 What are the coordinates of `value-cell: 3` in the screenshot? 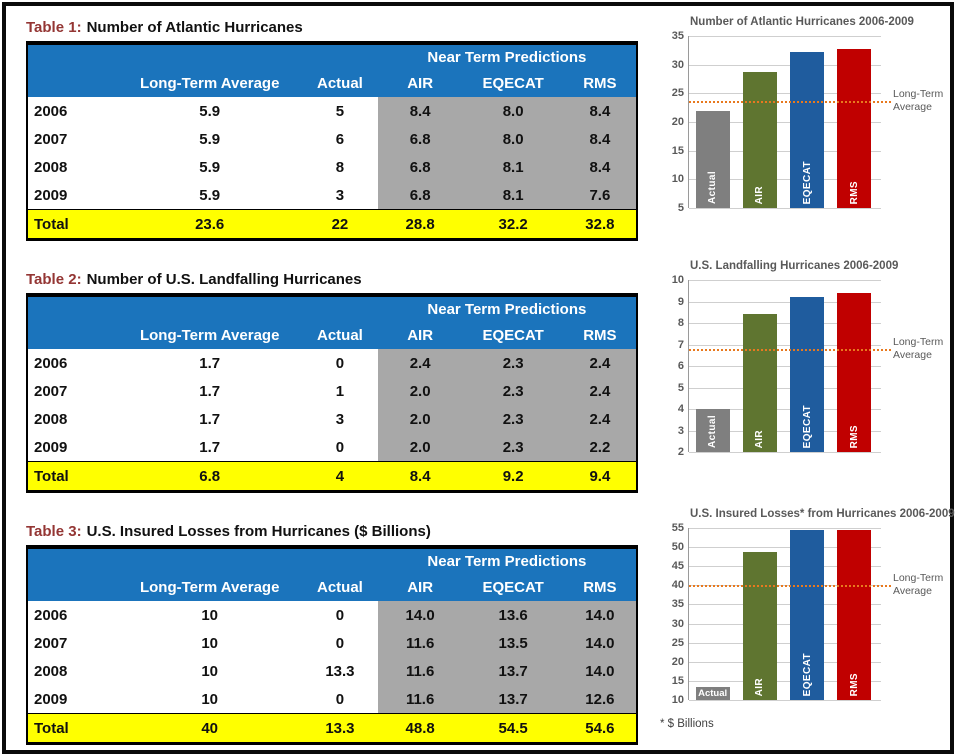 It's located at (340, 195).